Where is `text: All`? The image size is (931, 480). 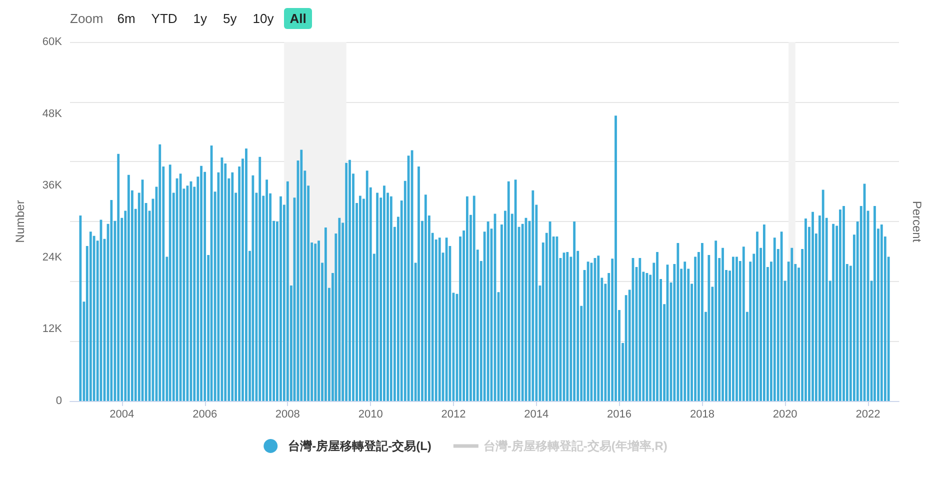 text: All is located at coordinates (298, 18).